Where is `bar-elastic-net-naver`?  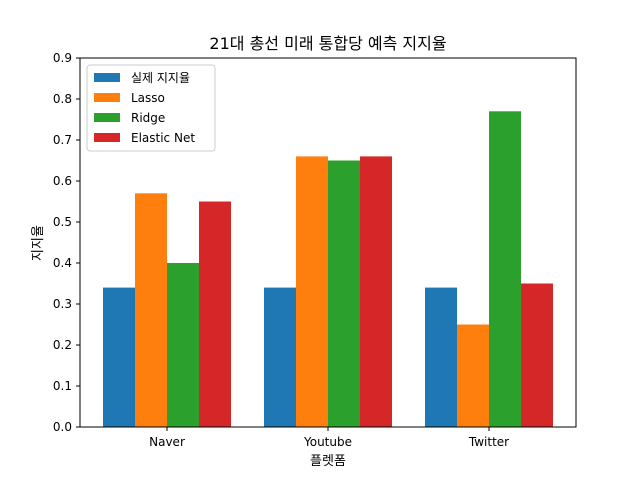
bar-elastic-net-naver is located at coordinates (215, 314).